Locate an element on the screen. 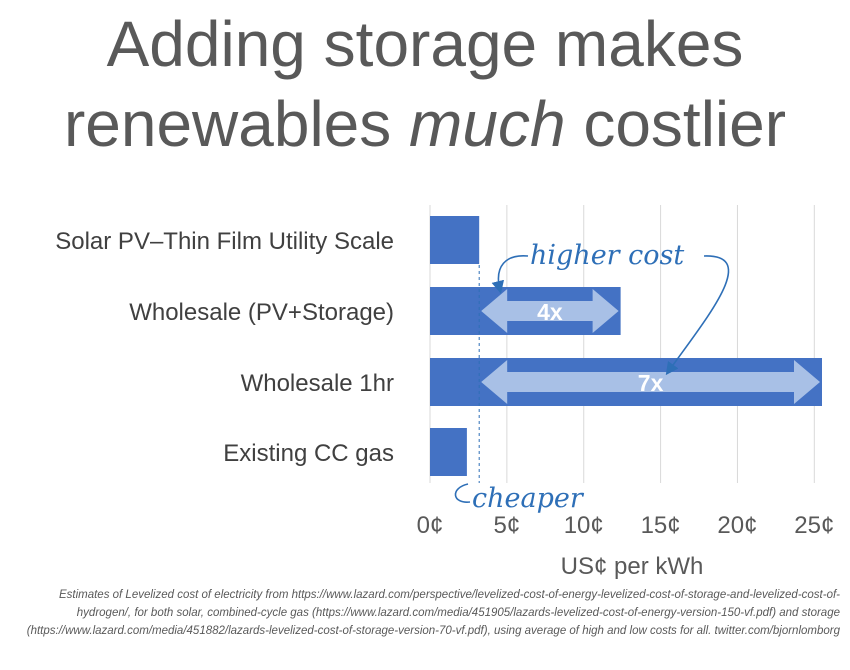 The height and width of the screenshot is (670, 850). category-label-2: Wholesale 1hr is located at coordinates (317, 383).